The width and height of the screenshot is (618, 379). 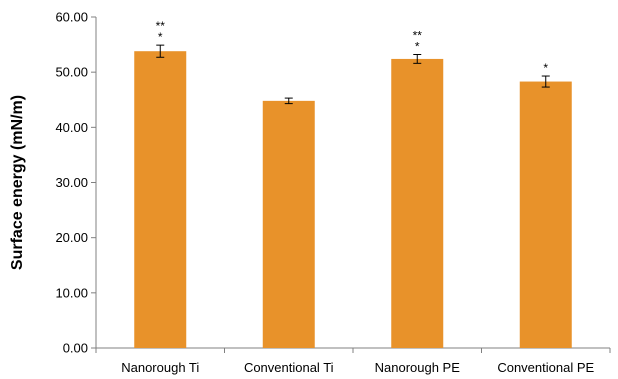 I want to click on x-tick-label: Conventional Ti, so click(x=289, y=367).